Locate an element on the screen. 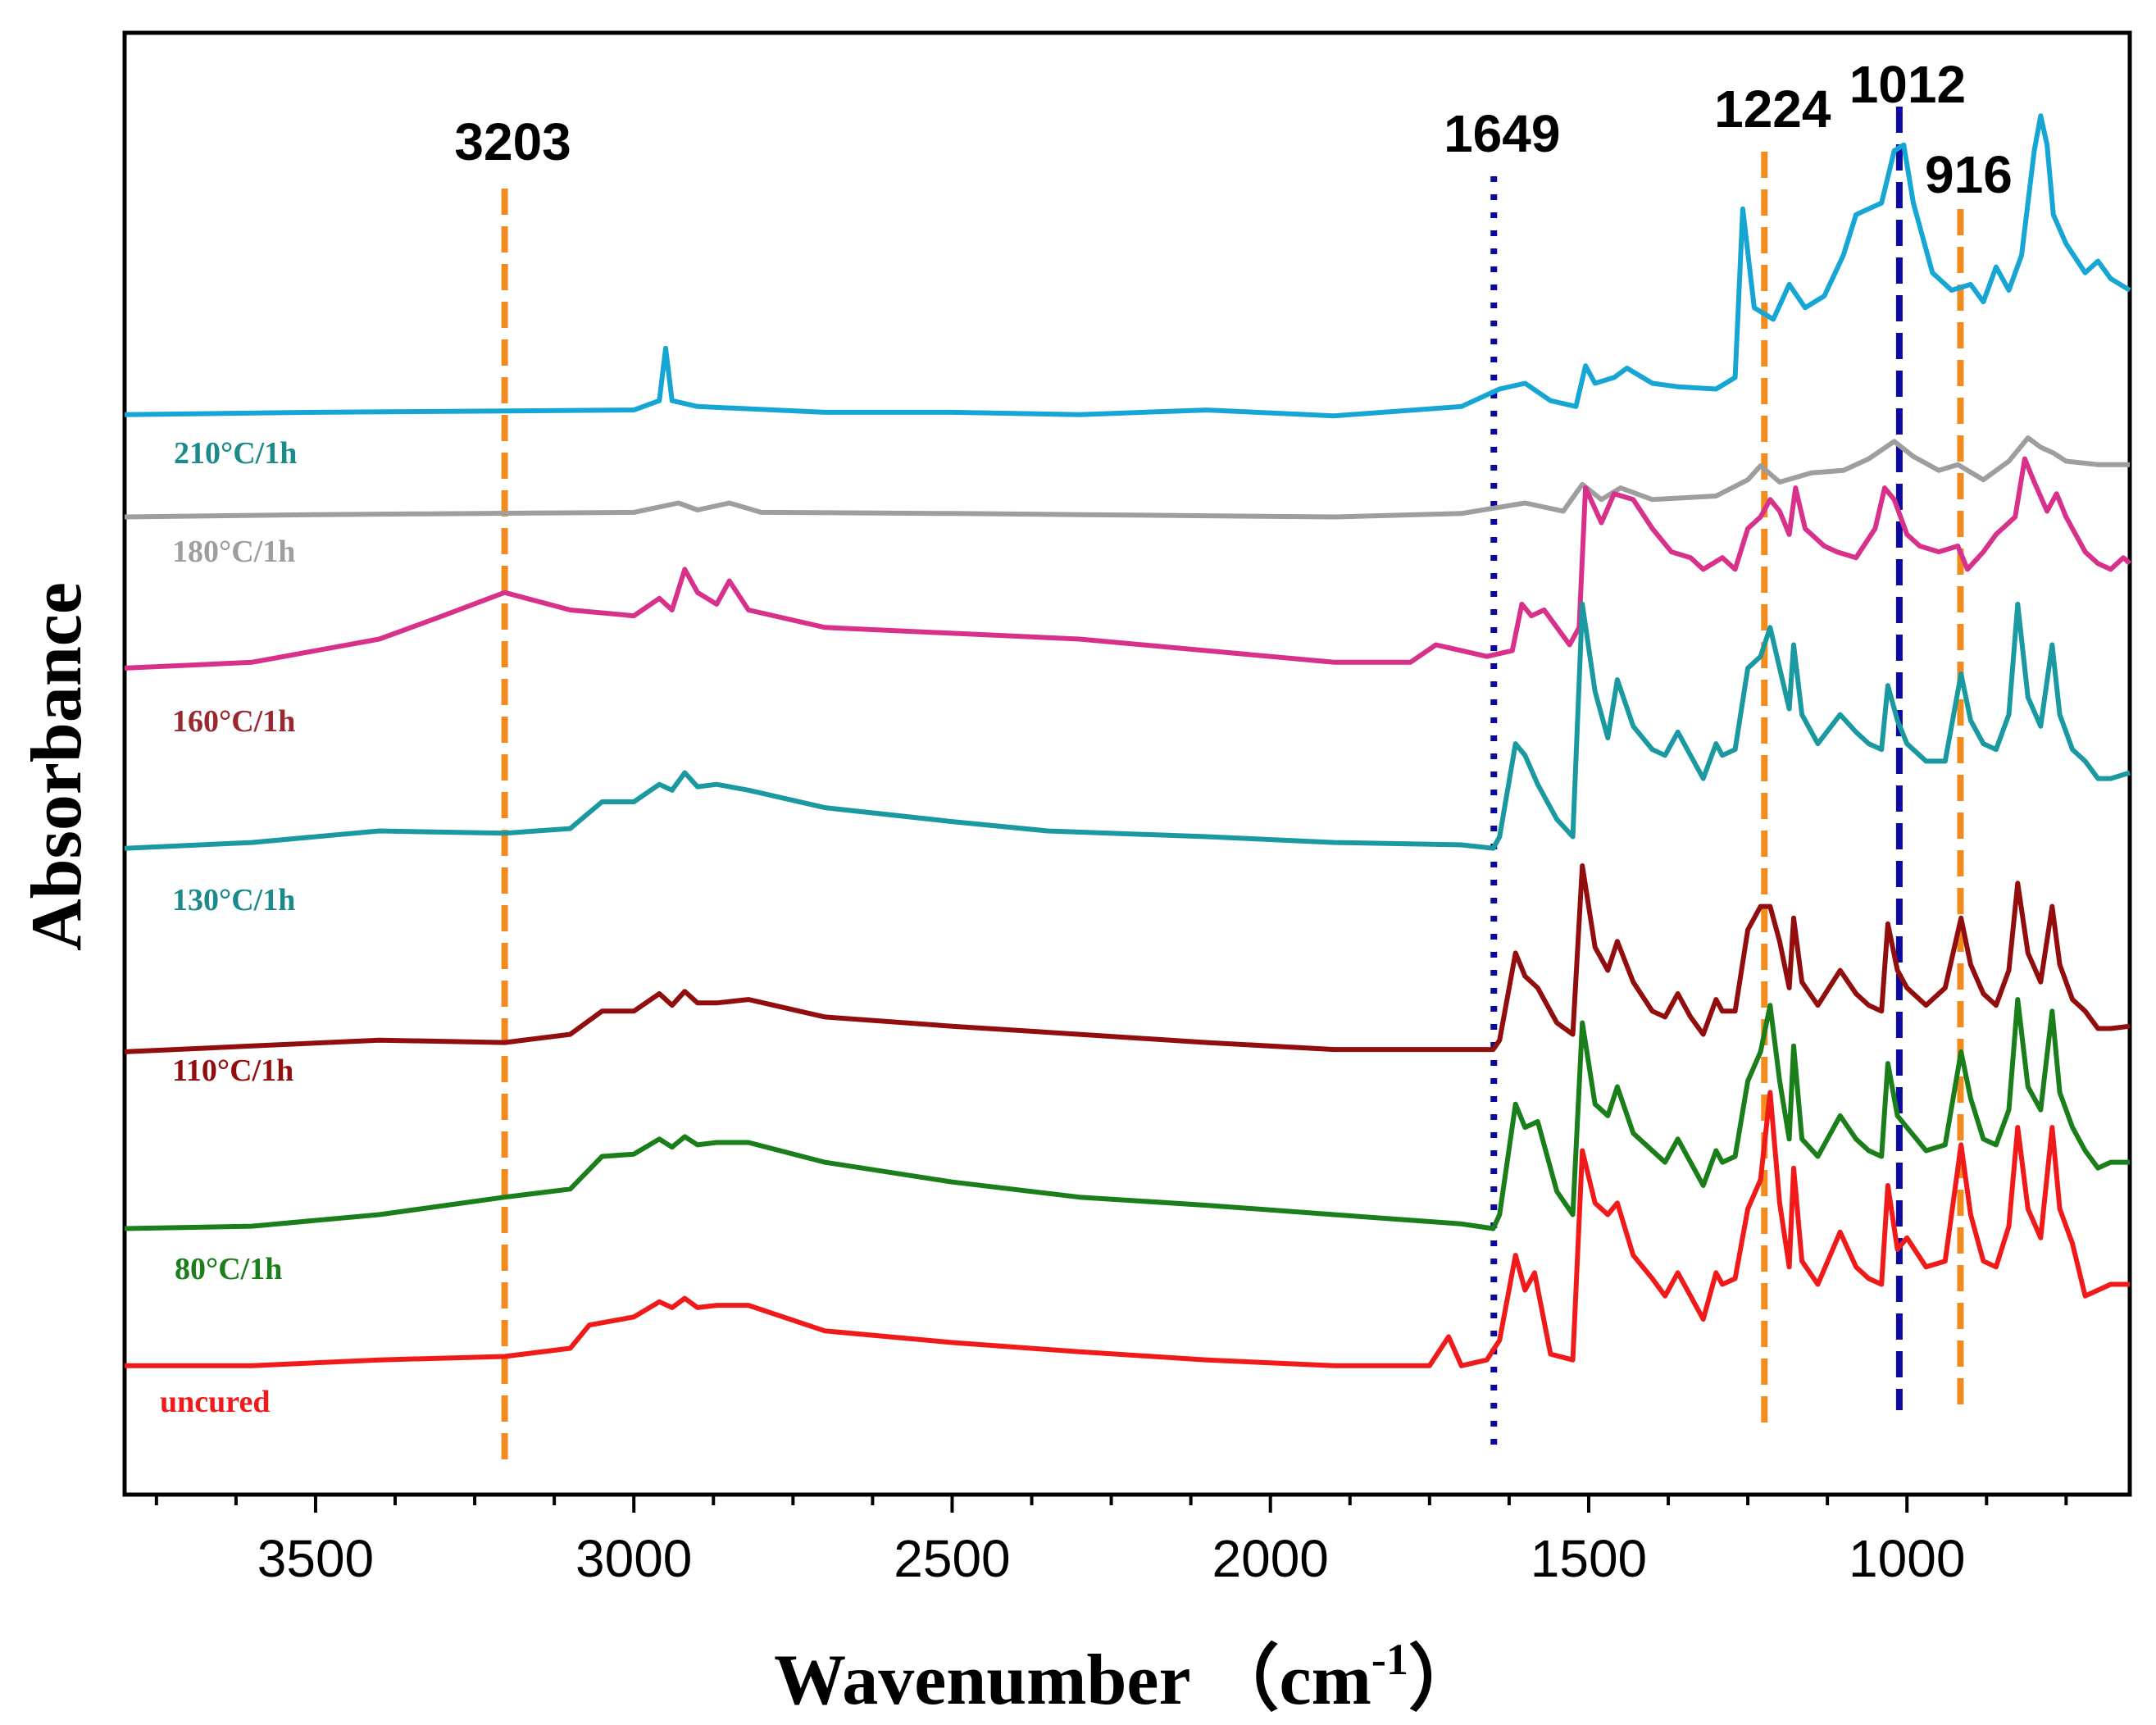  series-label: 210°C/1h is located at coordinates (235, 454).